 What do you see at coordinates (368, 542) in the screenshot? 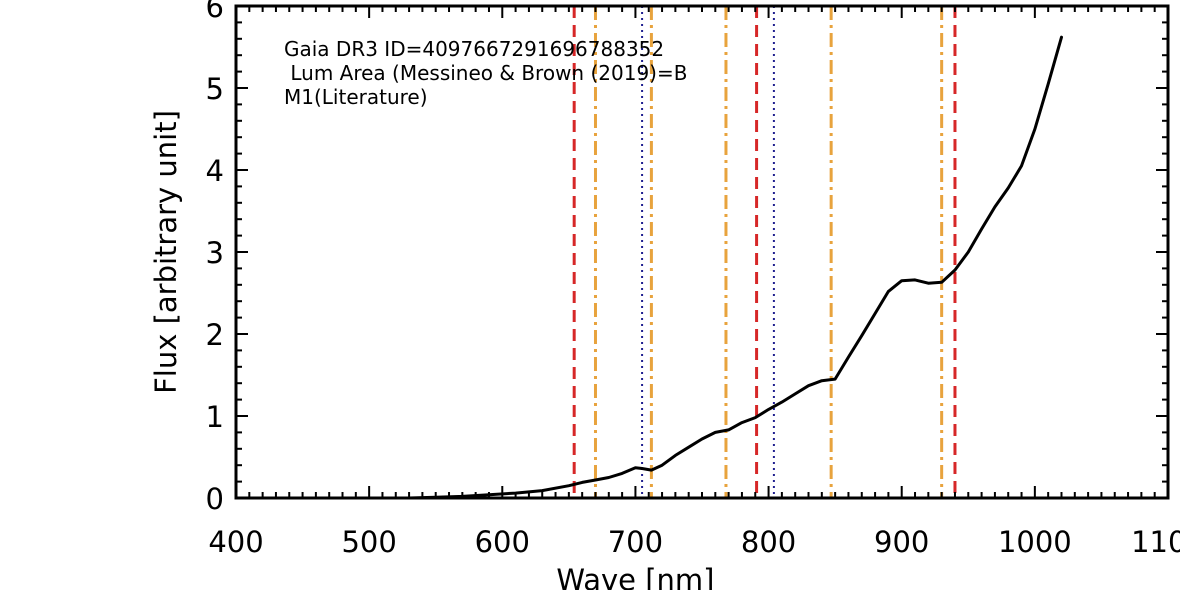
I see `x-tick-label-500: 500` at bounding box center [368, 542].